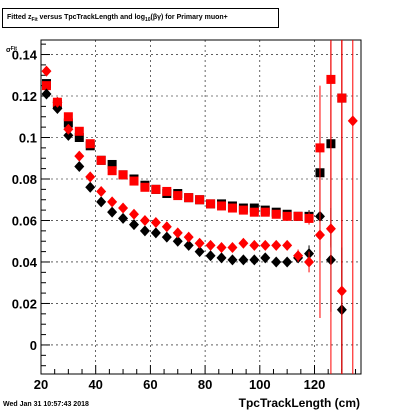 The image size is (400, 414). I want to click on y-tick-label: 0.02, so click(24, 303).